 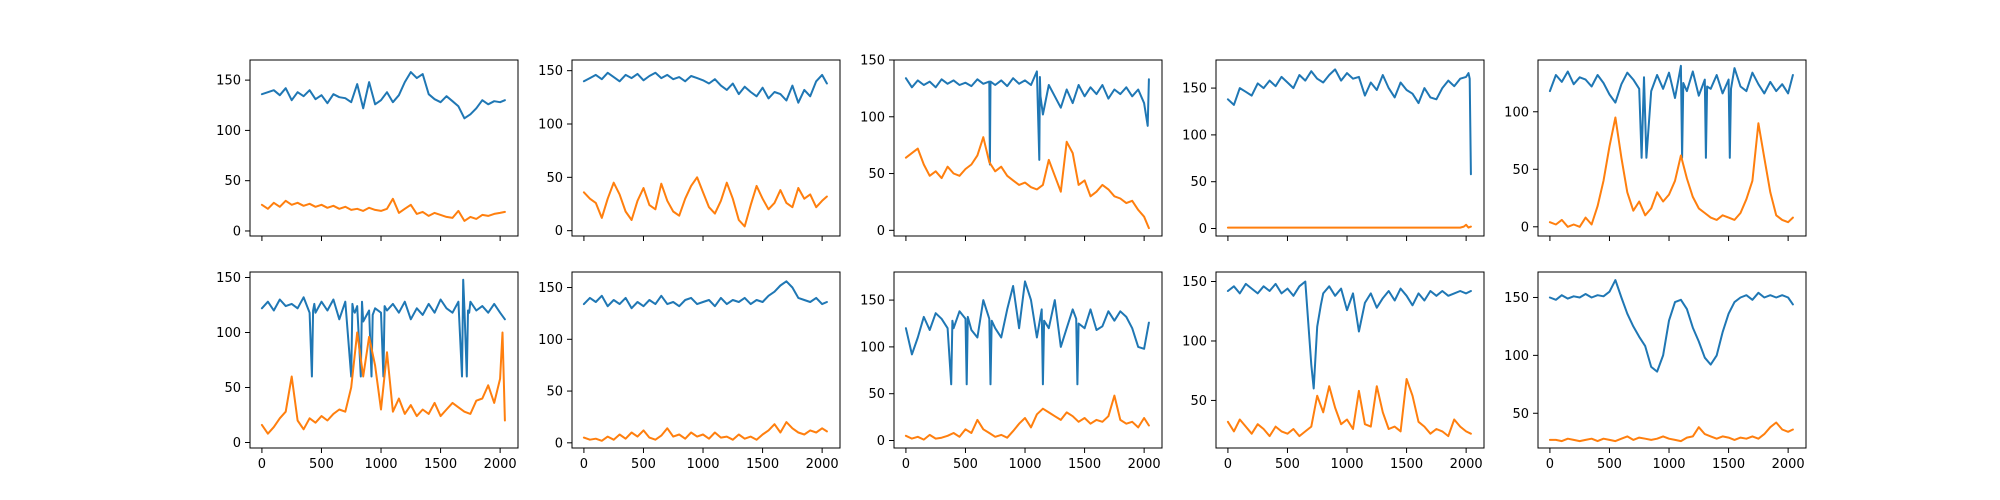 I want to click on subplot-3-series-1-line, so click(x=1027, y=118).